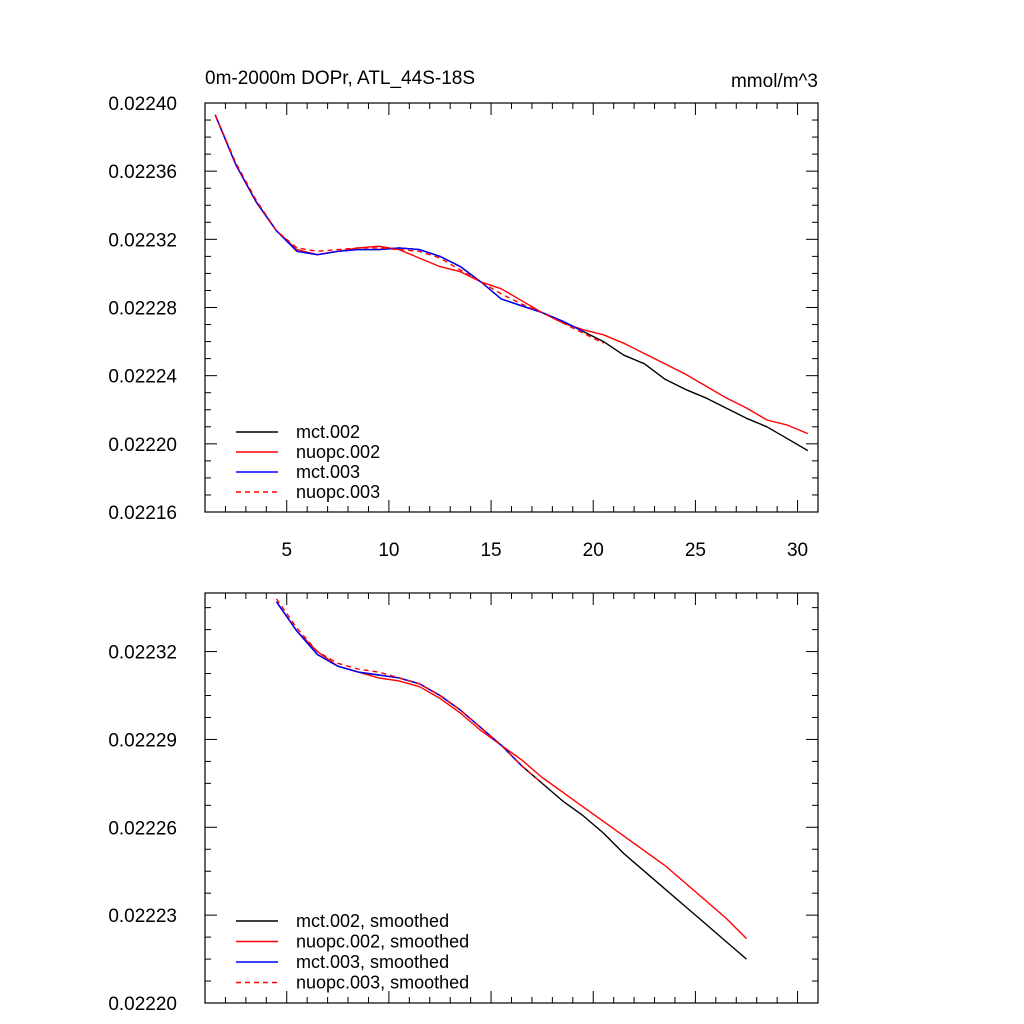  What do you see at coordinates (695, 550) in the screenshot?
I see `x-tick-label: 25` at bounding box center [695, 550].